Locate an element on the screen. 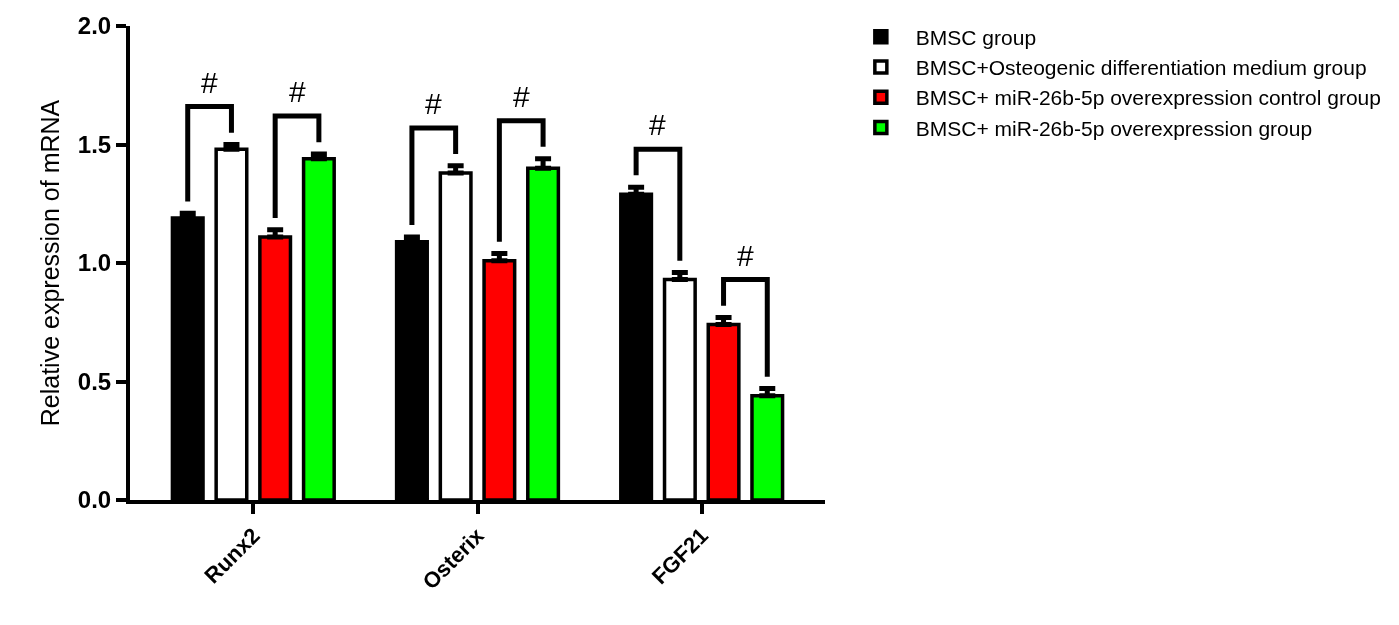 The image size is (1399, 625). legend-label: BMSC group is located at coordinates (976, 37).